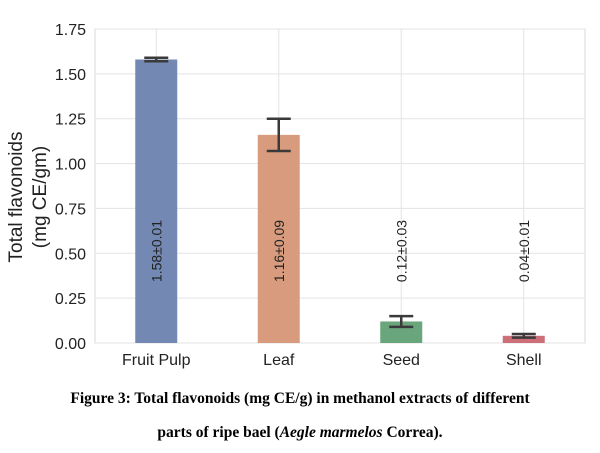 The image size is (600, 453). Describe the element at coordinates (332, 360) in the screenshot. I see `x-axis-ticks: Fruit Pulp Leaf Seed Shell` at that location.